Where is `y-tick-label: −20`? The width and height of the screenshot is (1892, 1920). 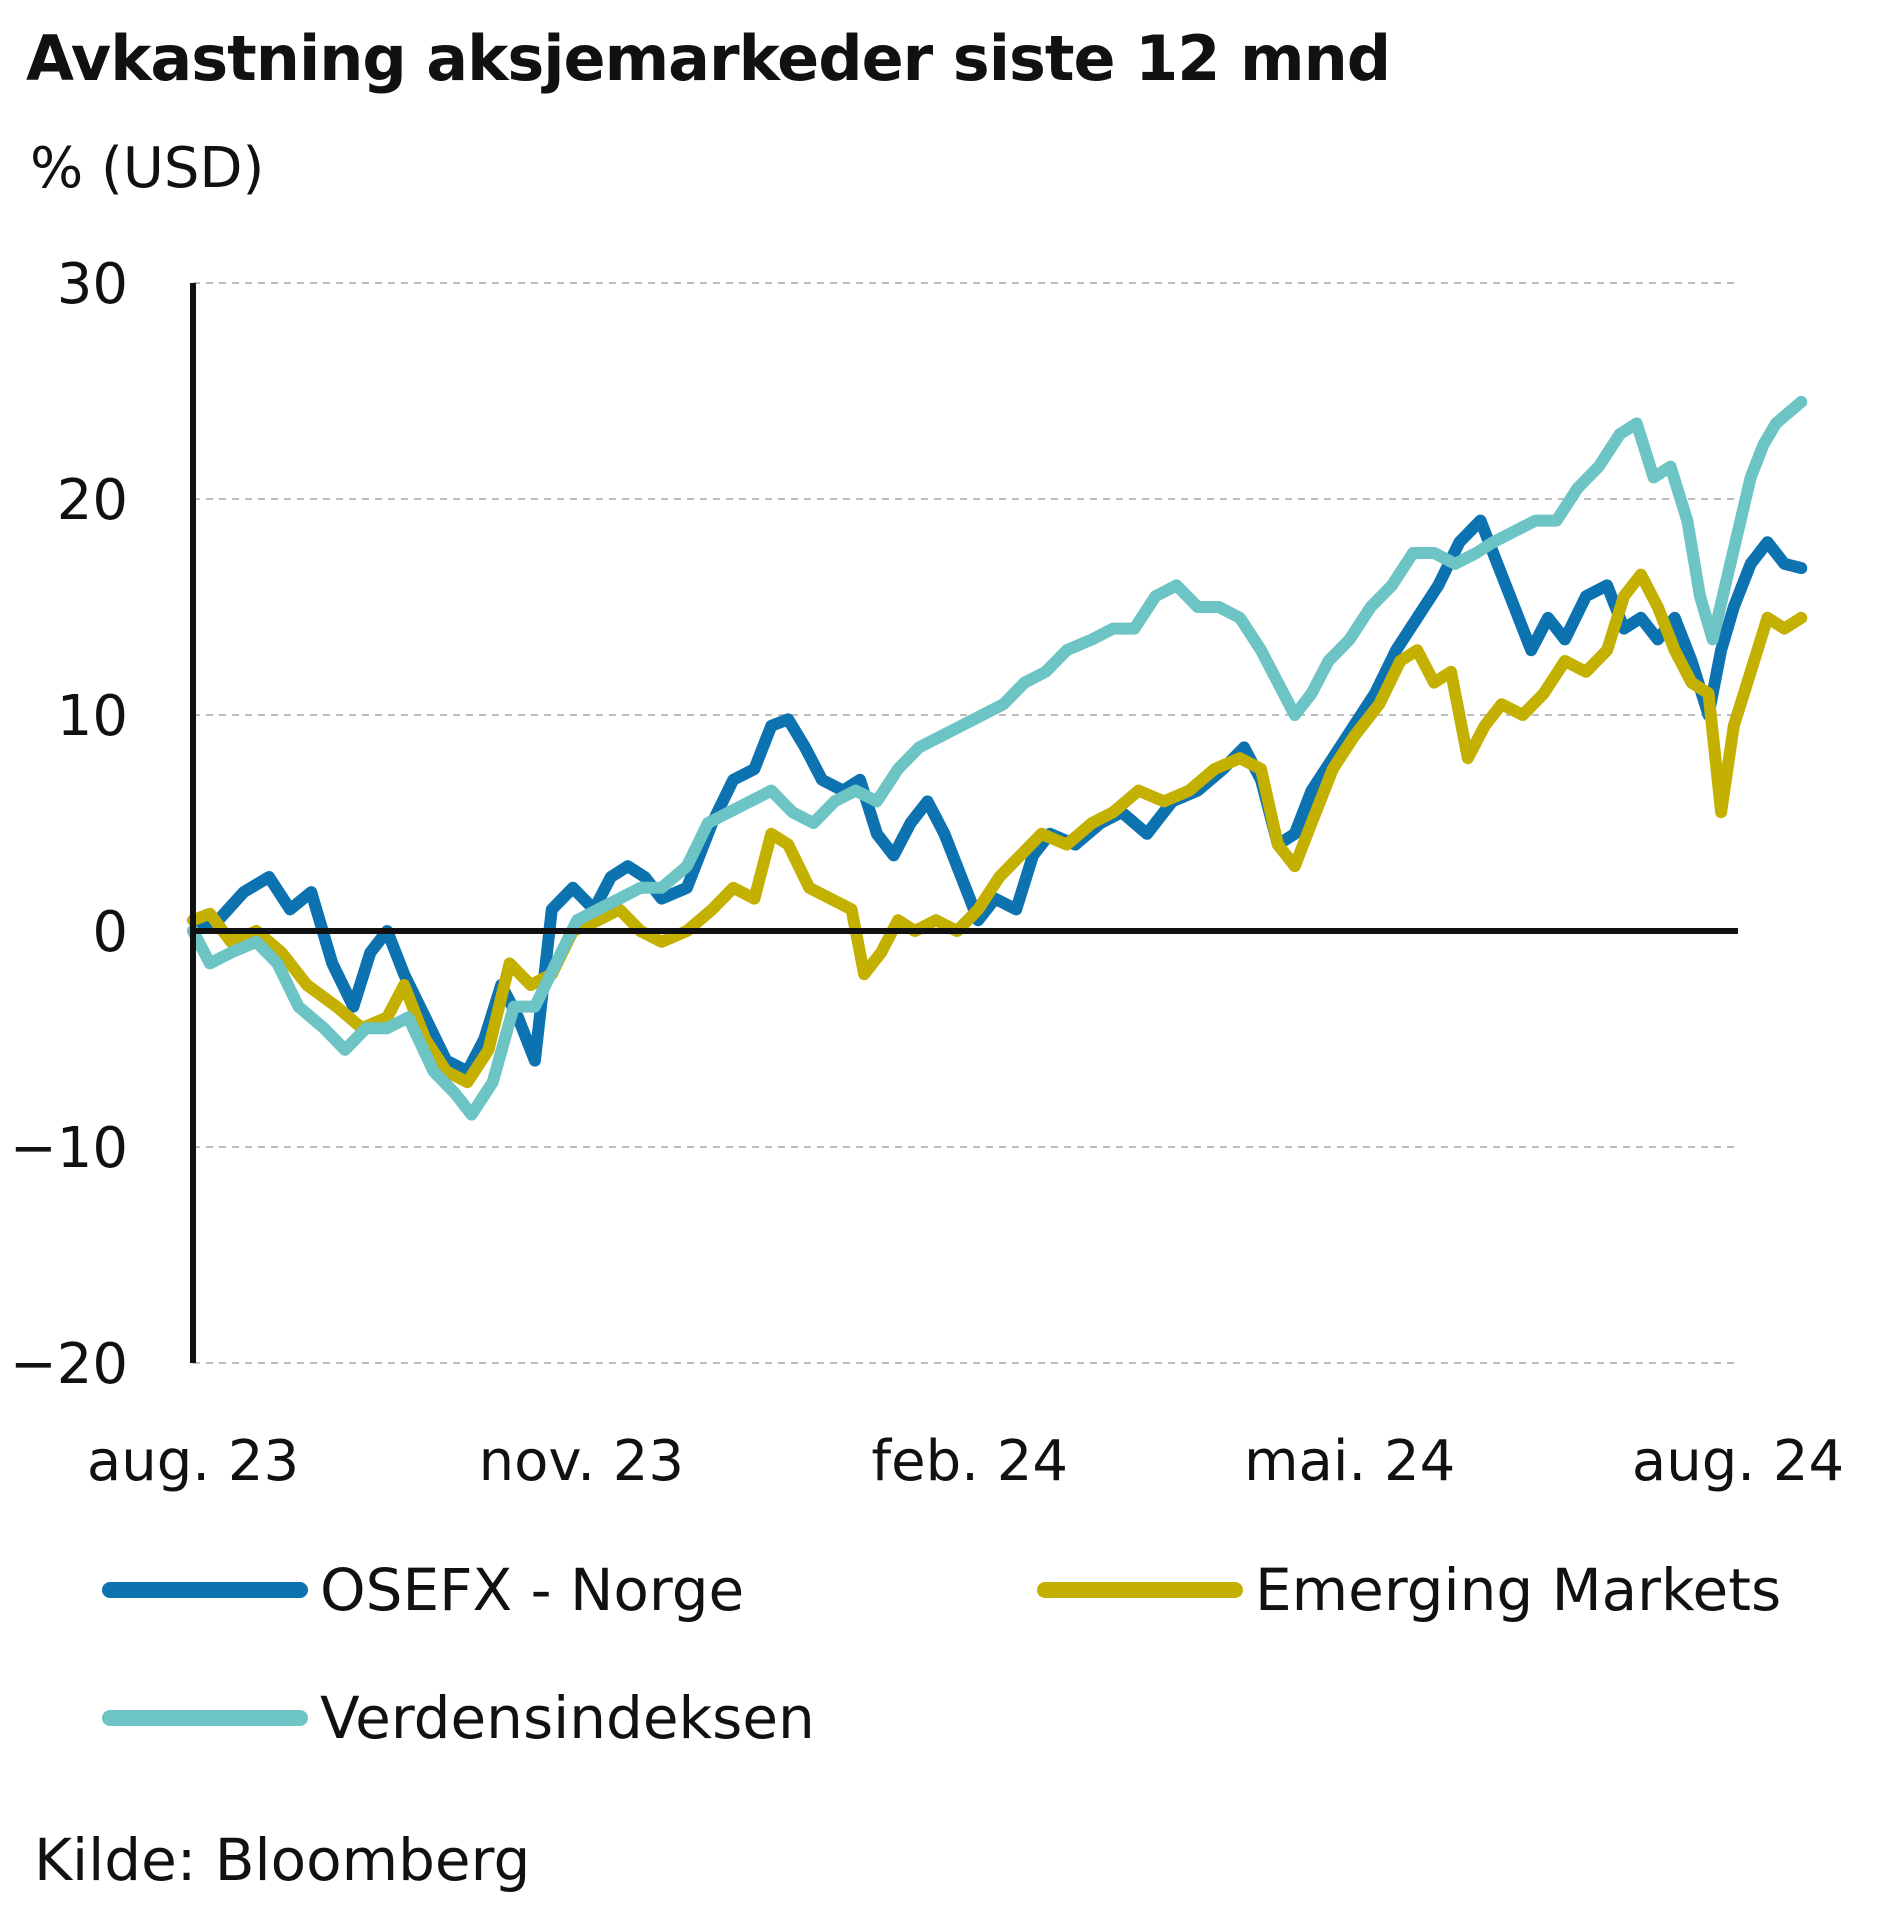
y-tick-label: −20 is located at coordinates (69, 1364).